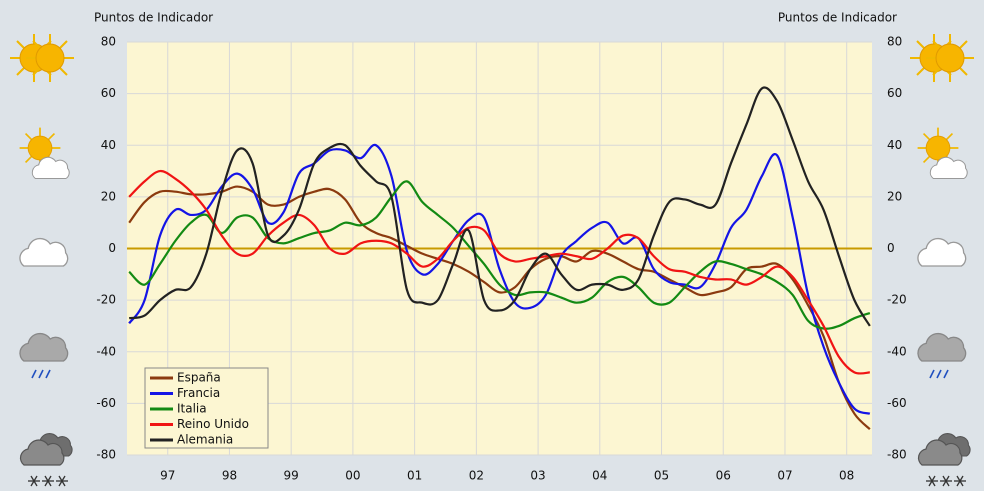 This screenshot has height=491, width=984. Describe the element at coordinates (414, 476) in the screenshot. I see `x-tick-label: 01` at that location.